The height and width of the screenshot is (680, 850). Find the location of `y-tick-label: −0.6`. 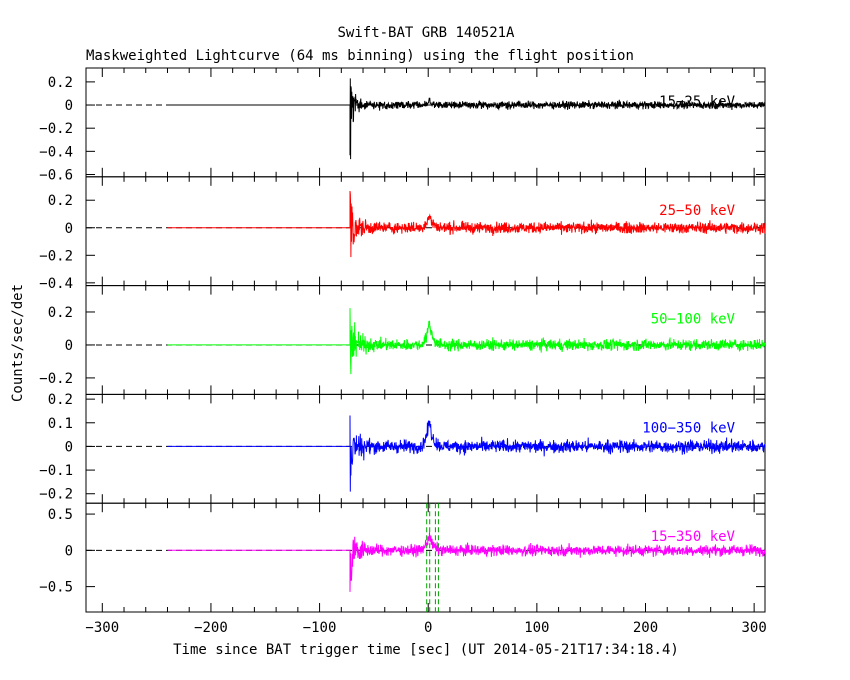

y-tick-label: −0.6 is located at coordinates (56, 175).